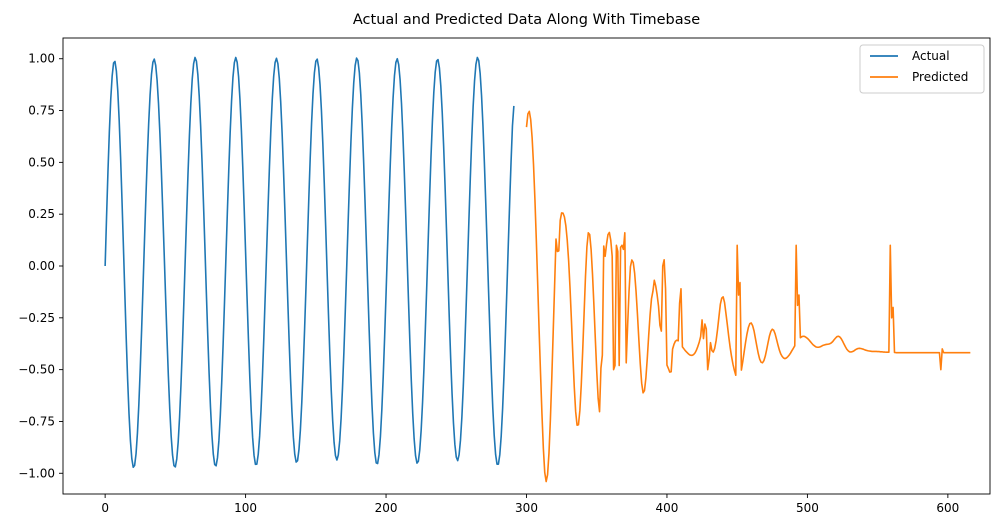 Image resolution: width=1002 pixels, height=528 pixels. What do you see at coordinates (940, 77) in the screenshot?
I see `legend-label: Predicted` at bounding box center [940, 77].